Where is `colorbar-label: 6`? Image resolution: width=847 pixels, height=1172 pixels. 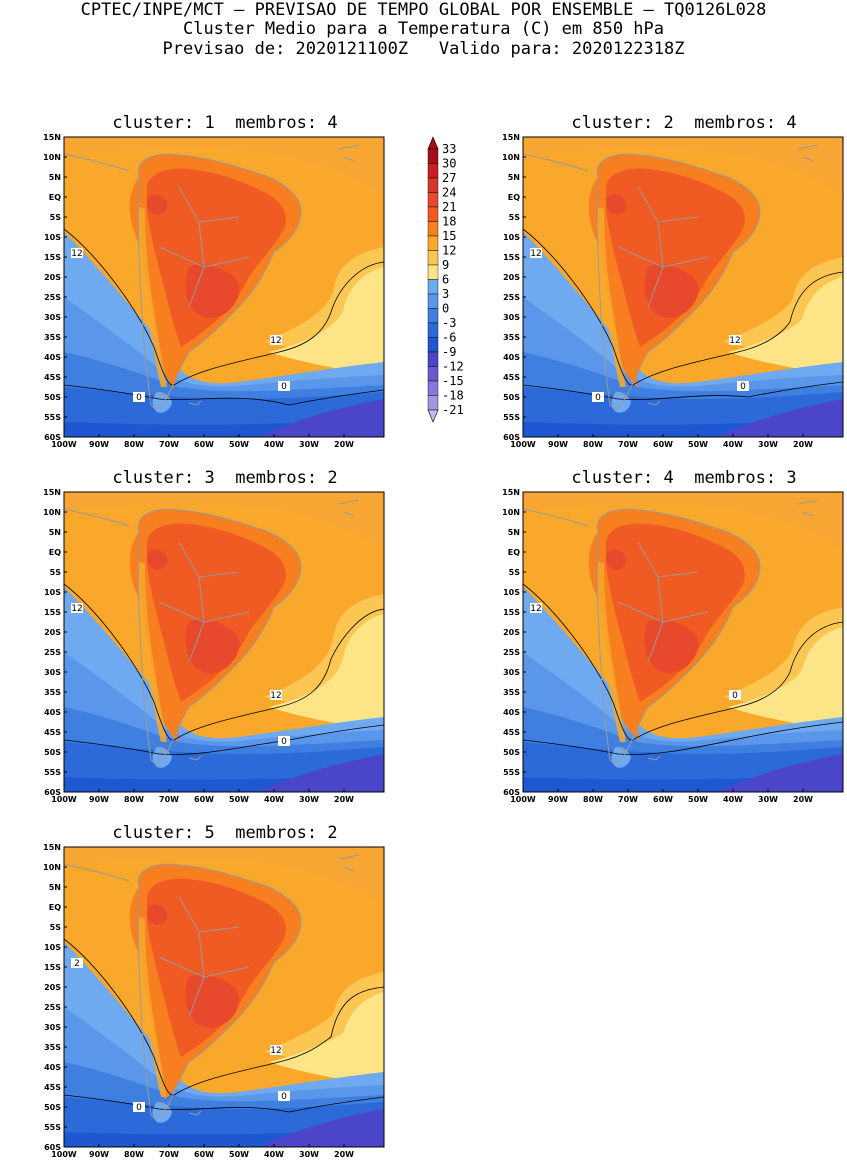 colorbar-label: 6 is located at coordinates (445, 280).